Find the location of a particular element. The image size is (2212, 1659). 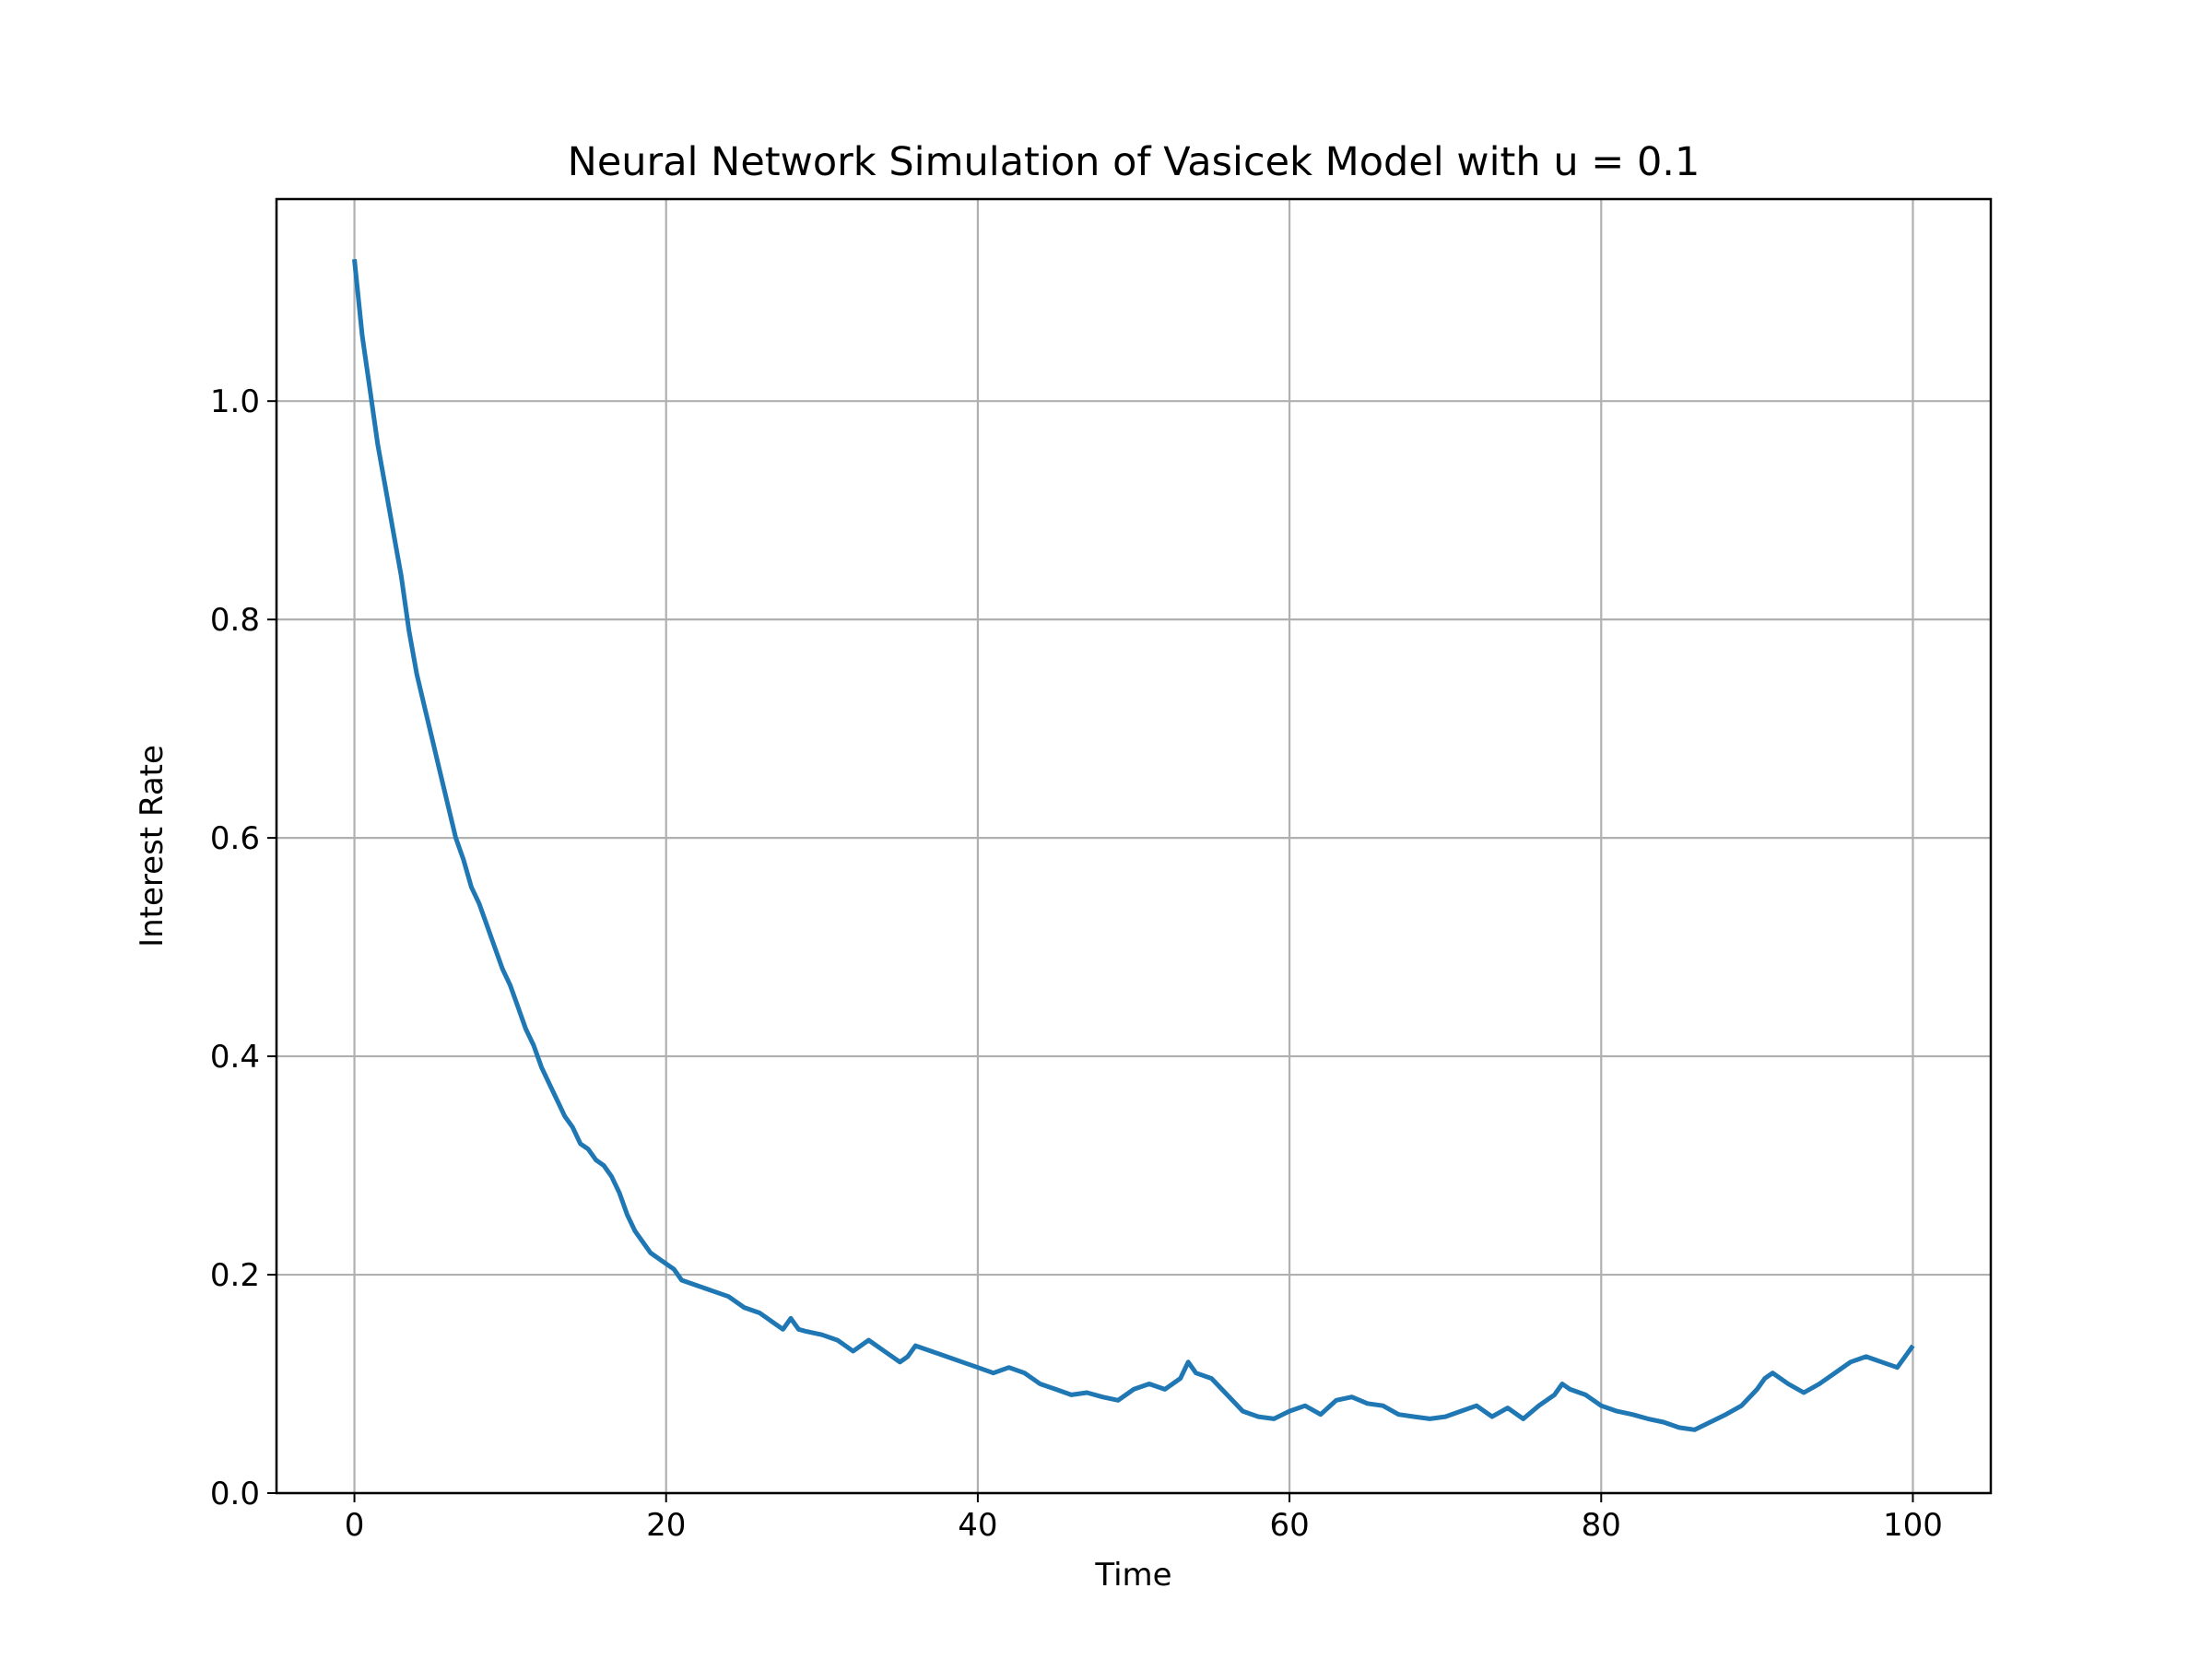

x-tick-label: 100 is located at coordinates (1913, 1525).